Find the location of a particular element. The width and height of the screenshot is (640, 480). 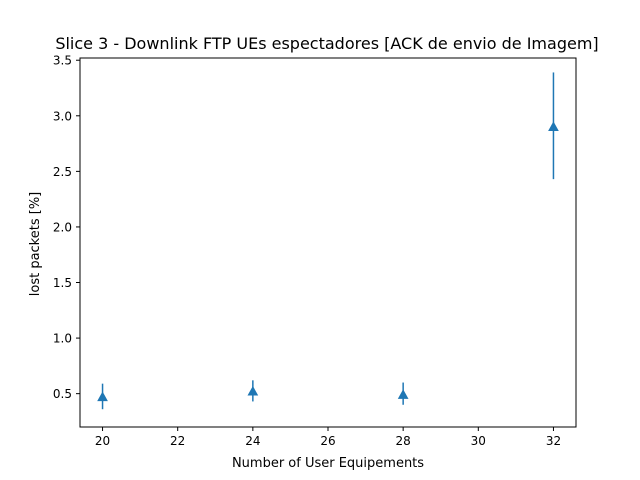

x-tick-label: 32 is located at coordinates (553, 441).